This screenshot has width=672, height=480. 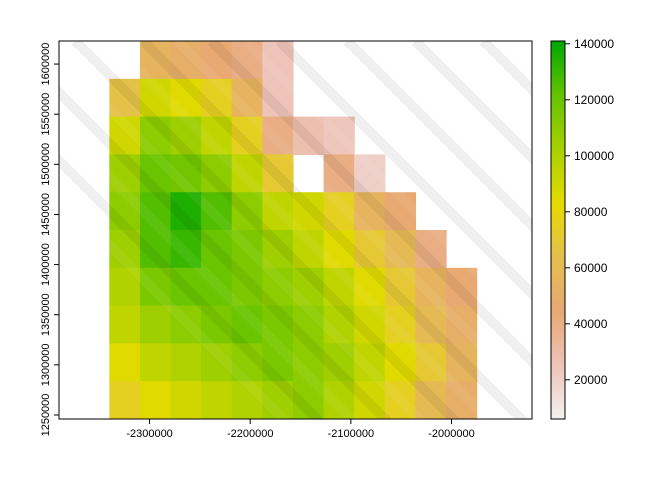 I want to click on x-tick-label: -2000000, so click(x=451, y=434).